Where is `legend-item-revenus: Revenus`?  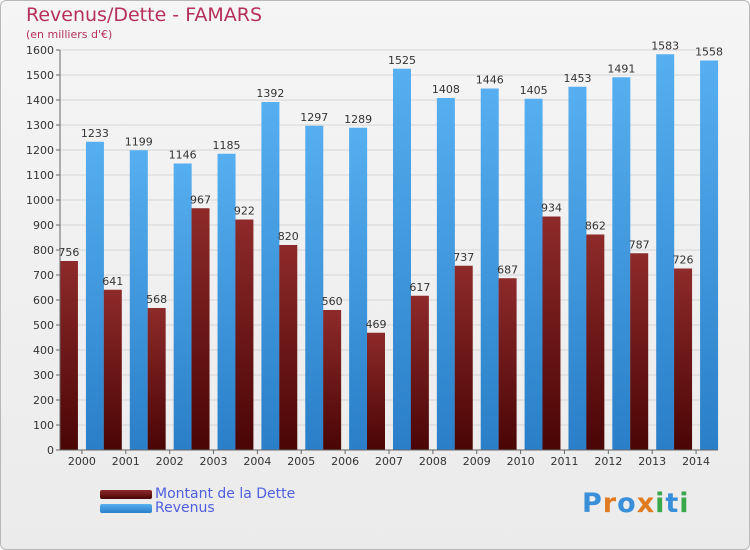 legend-item-revenus: Revenus is located at coordinates (157, 508).